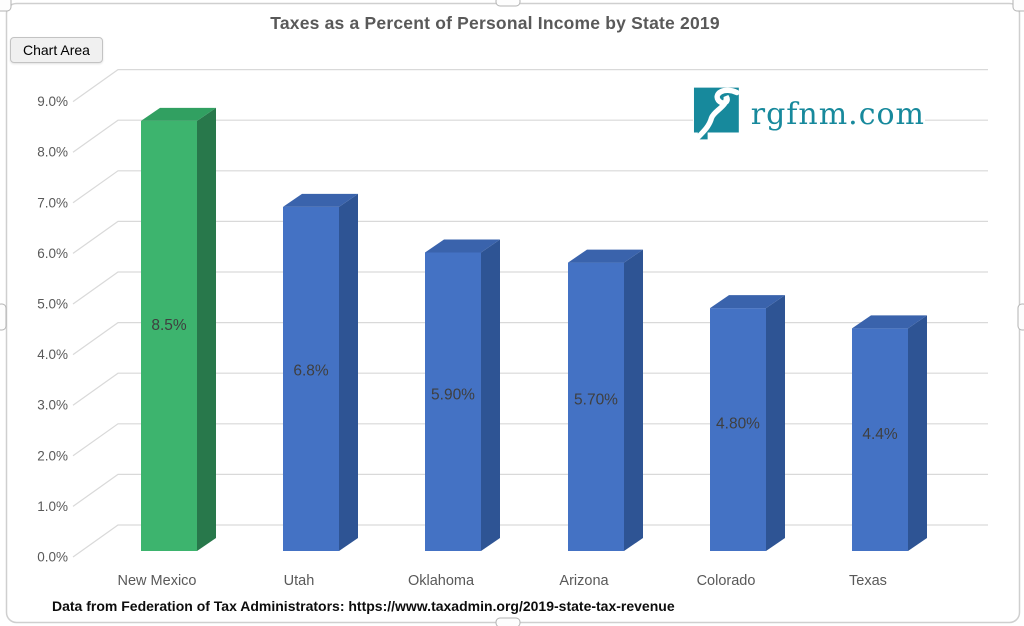 The image size is (1024, 626). What do you see at coordinates (52, 405) in the screenshot?
I see `y-tick-label: 3.0%` at bounding box center [52, 405].